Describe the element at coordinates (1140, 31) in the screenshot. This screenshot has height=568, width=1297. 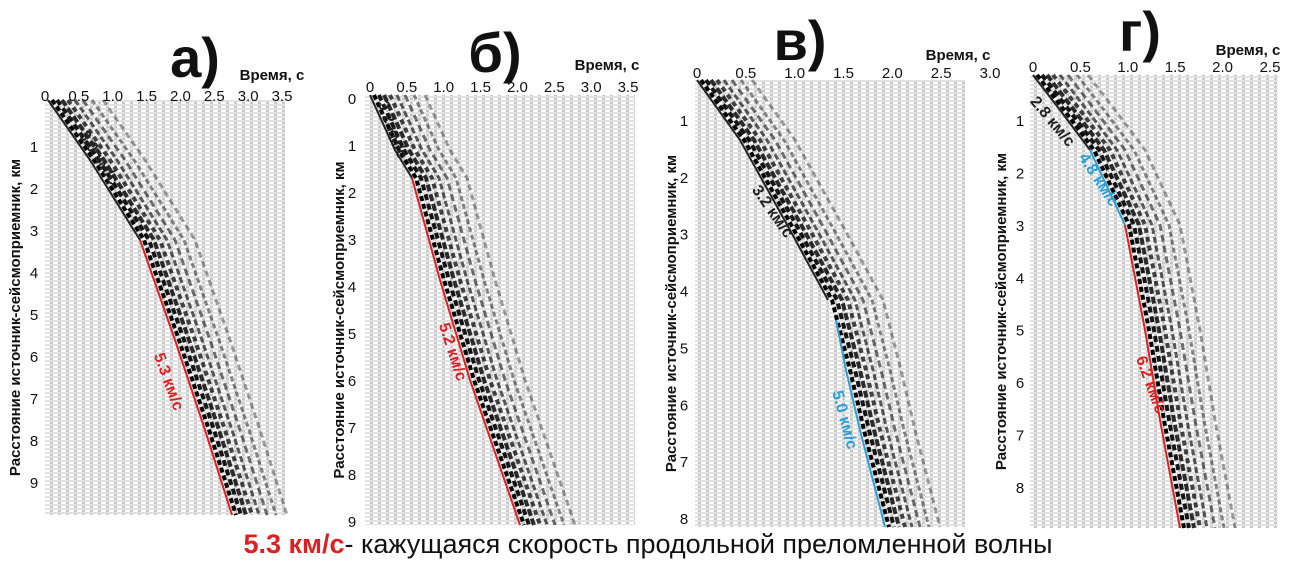
I see `panel-label: г)` at that location.